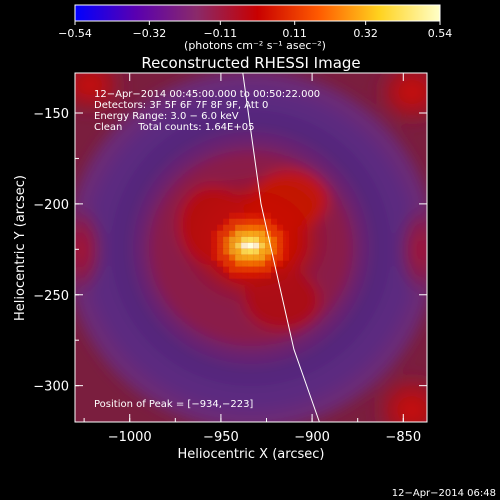 The height and width of the screenshot is (500, 500). Describe the element at coordinates (294, 33) in the screenshot. I see `colorbar-tick-label: 0.11` at that location.